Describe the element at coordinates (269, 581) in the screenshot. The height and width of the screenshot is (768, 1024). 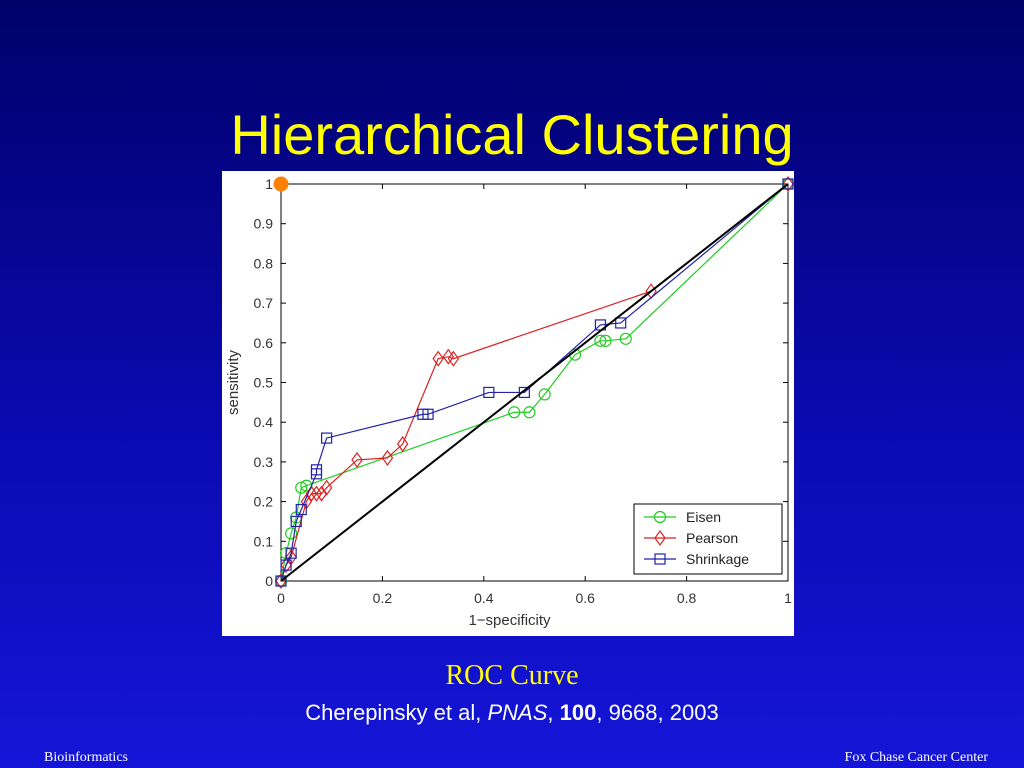
I see `y-tick-label: 0` at that location.